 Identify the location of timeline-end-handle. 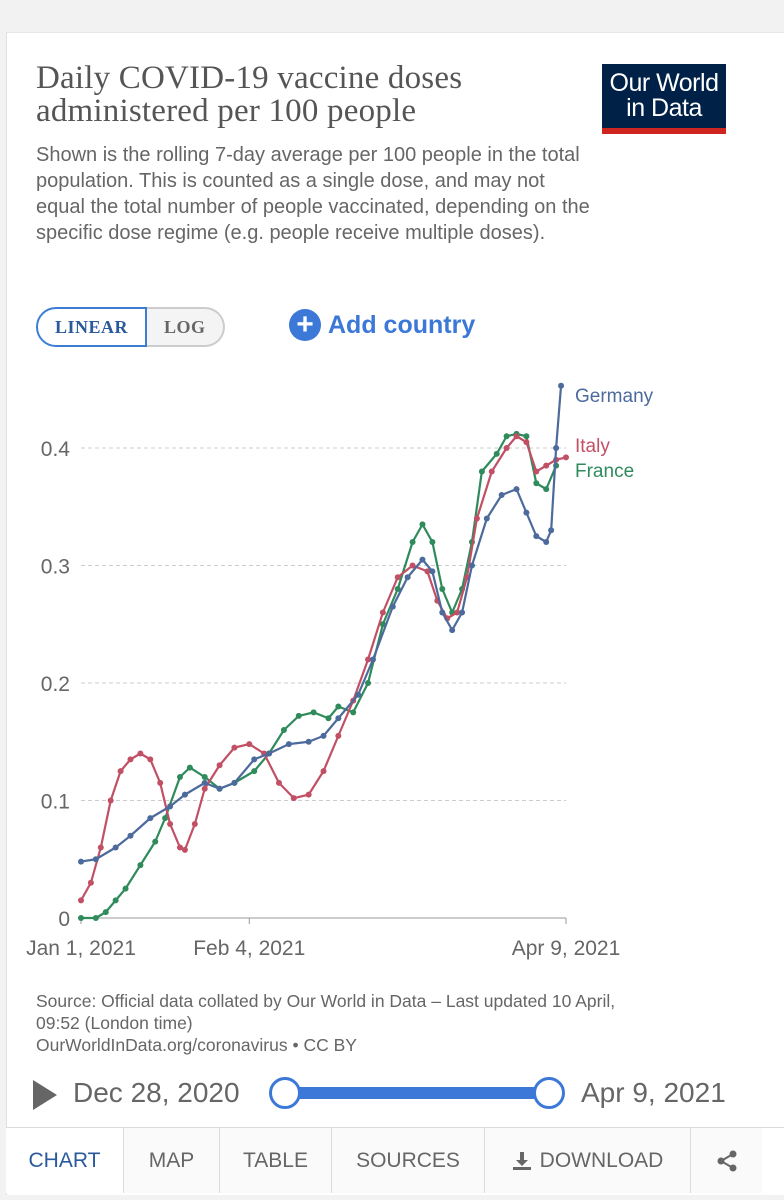
(549, 1093).